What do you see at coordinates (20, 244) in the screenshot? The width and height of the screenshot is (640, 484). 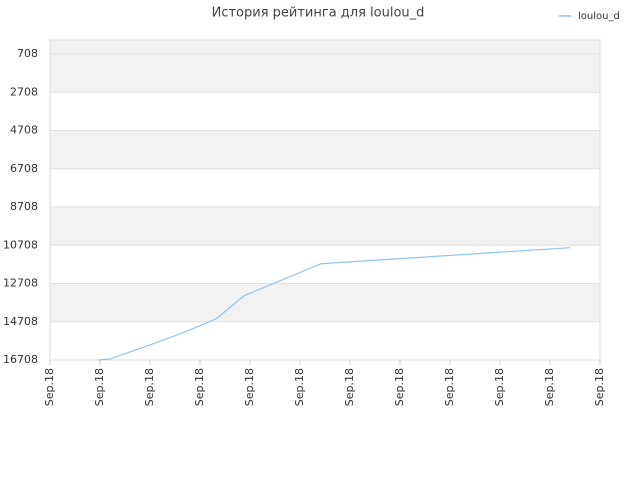 I see `y-tick-label: 10708` at bounding box center [20, 244].